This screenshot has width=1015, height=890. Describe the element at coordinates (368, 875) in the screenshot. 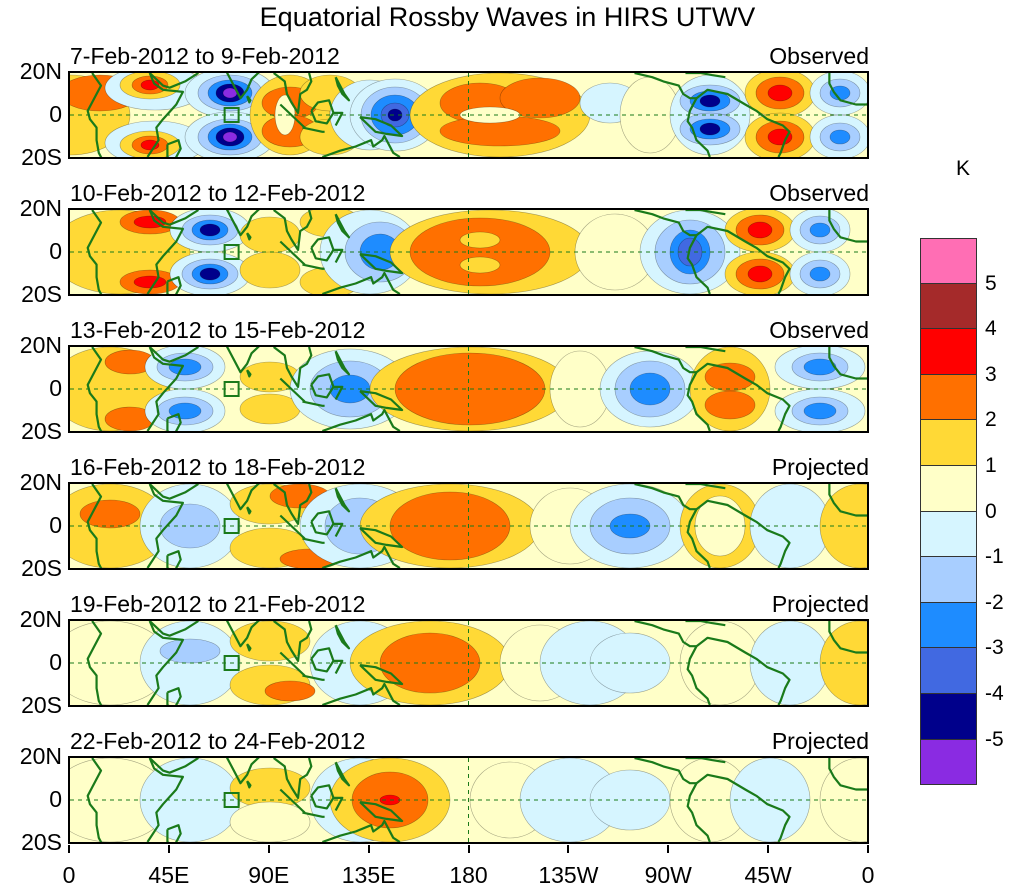

I see `longitude-label: 135E` at that location.